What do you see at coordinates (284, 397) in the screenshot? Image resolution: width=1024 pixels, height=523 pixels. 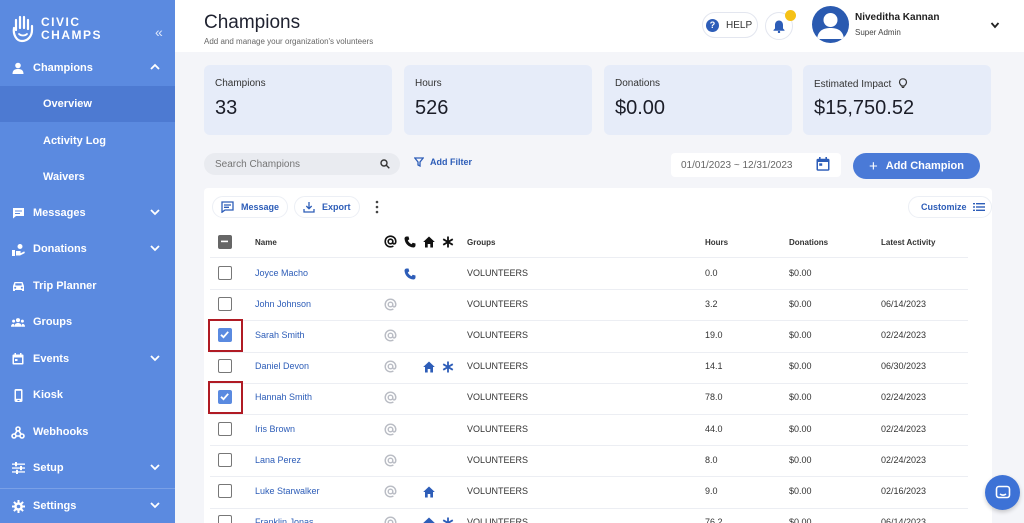 I see `champion-name-link: Hannah Smith` at bounding box center [284, 397].